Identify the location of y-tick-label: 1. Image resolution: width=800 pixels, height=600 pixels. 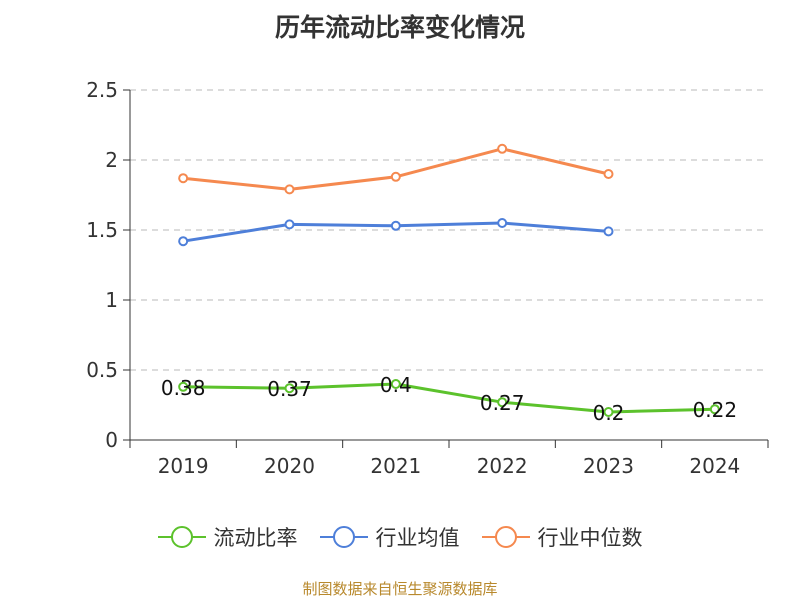
(111, 300).